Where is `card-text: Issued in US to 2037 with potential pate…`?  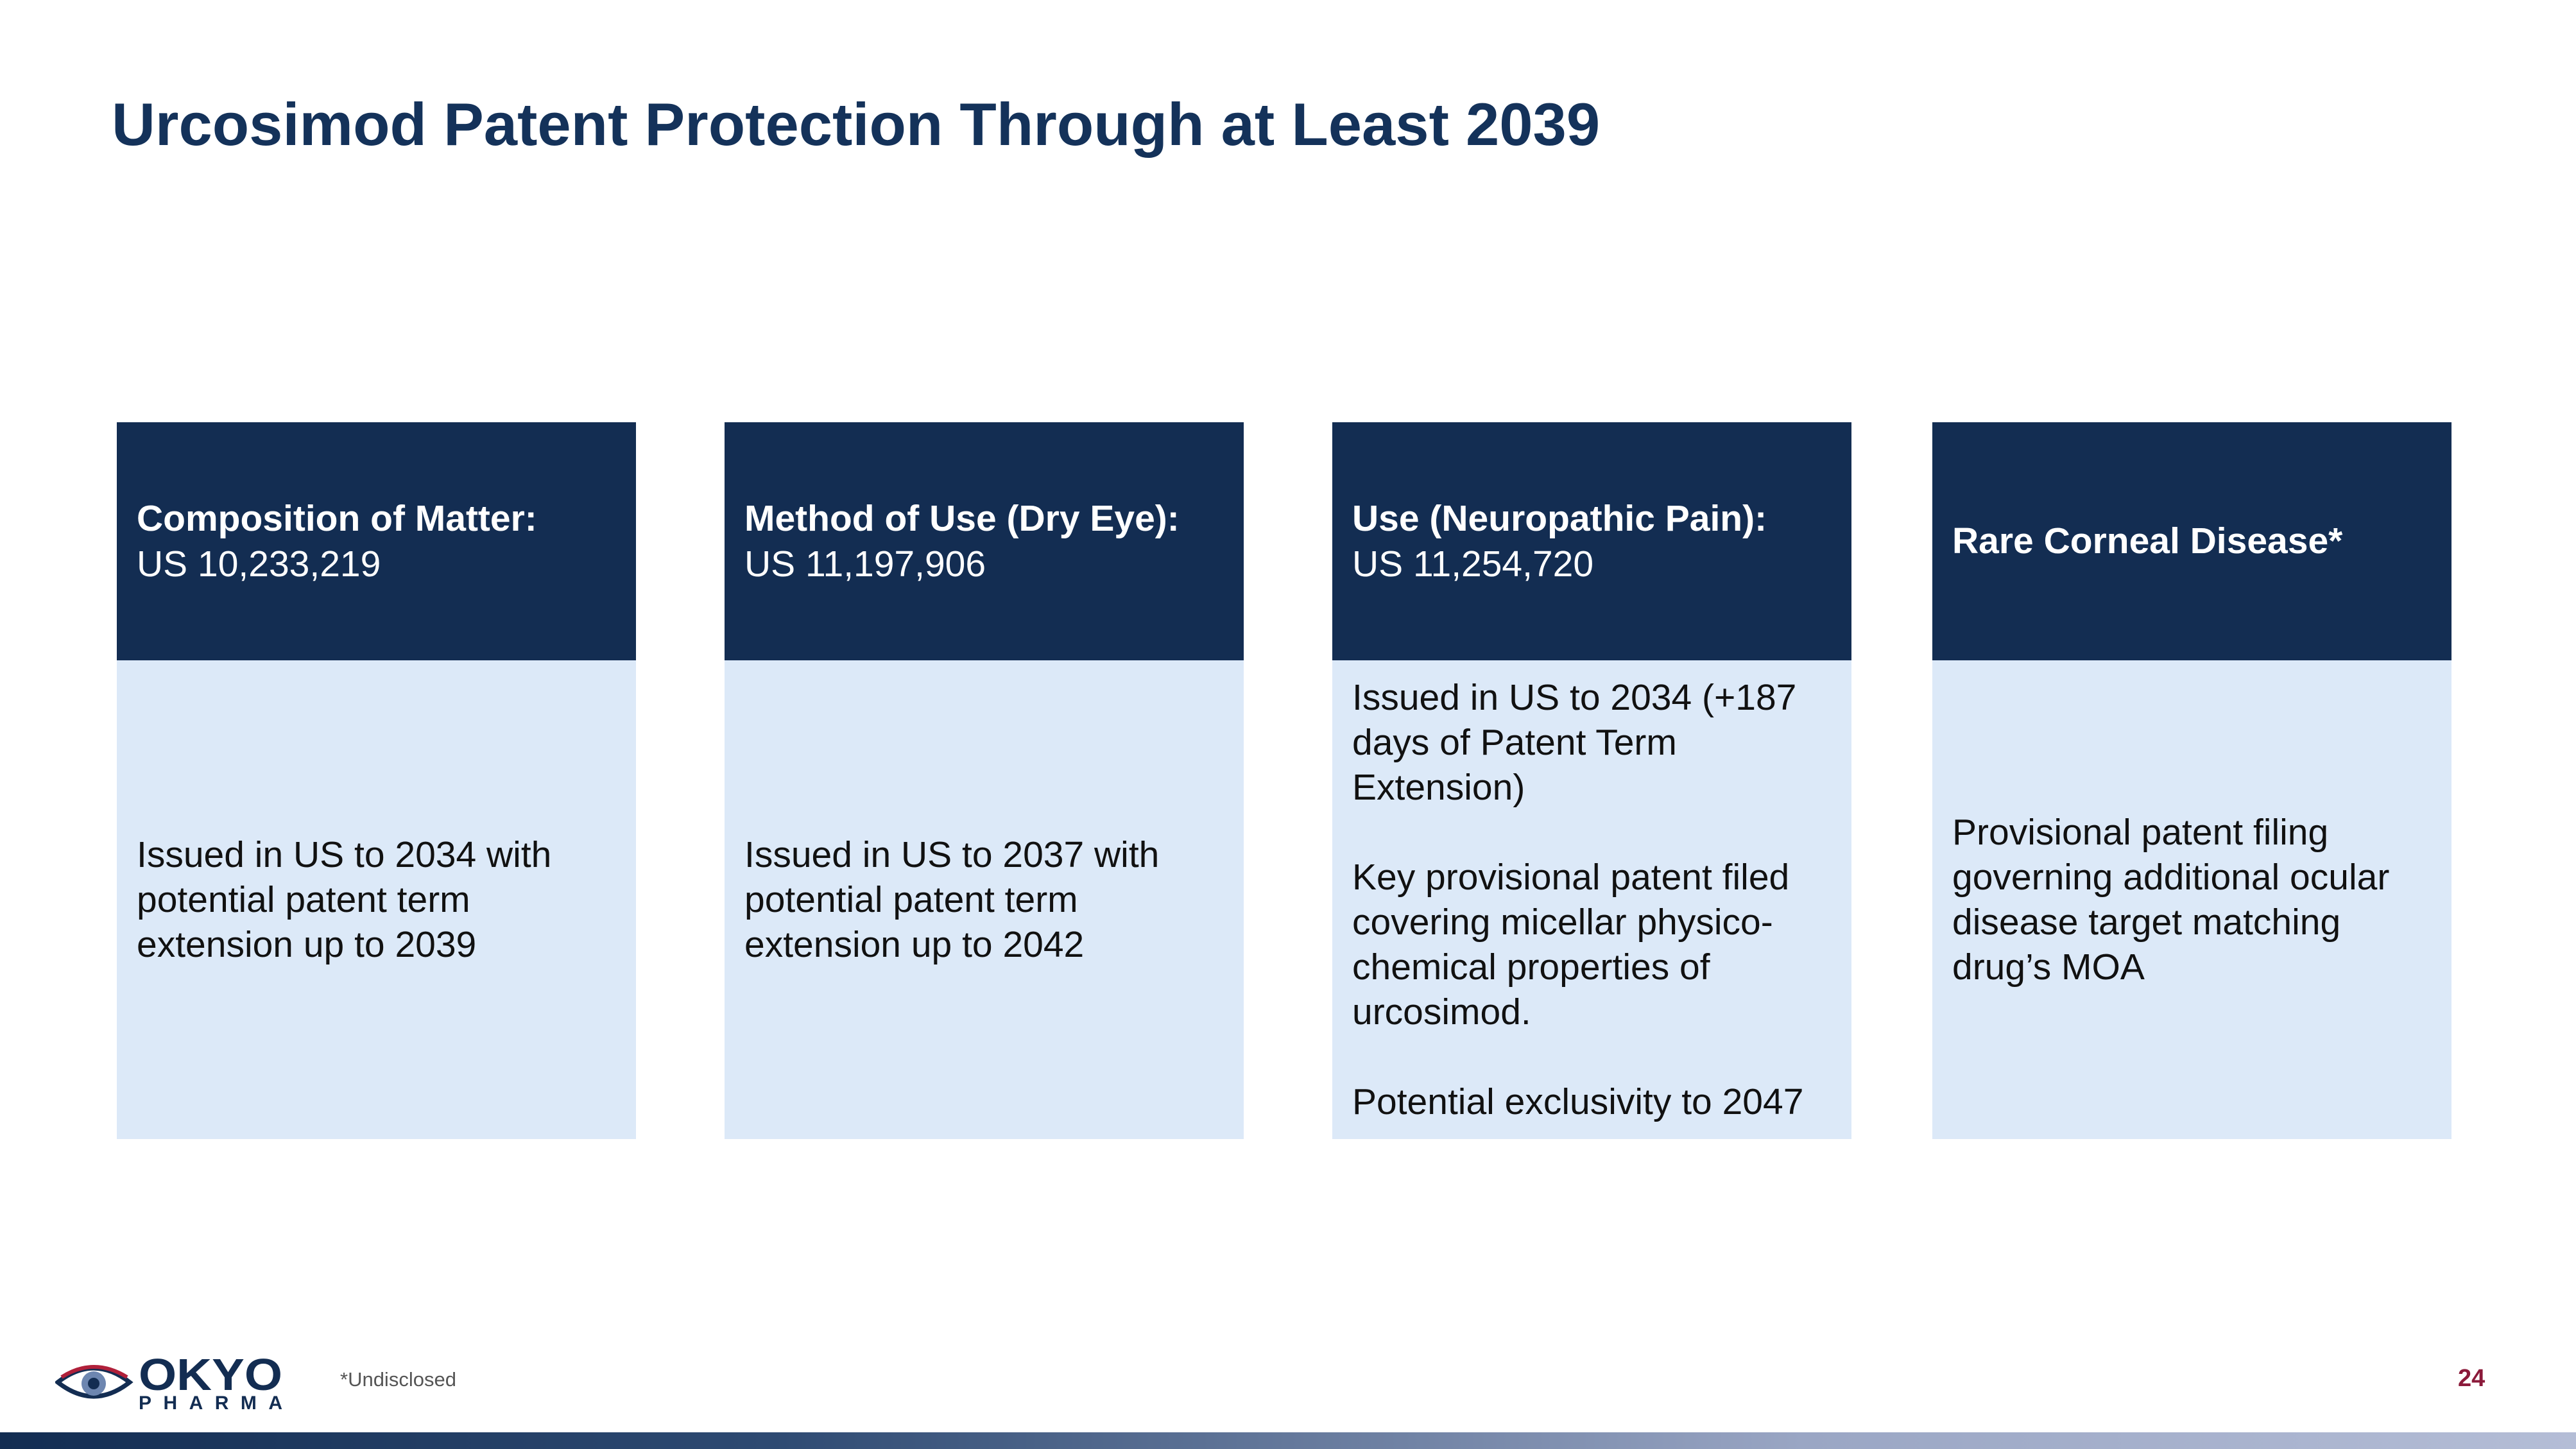
card-text: Issued in US to 2037 with potential pate… is located at coordinates (952, 899).